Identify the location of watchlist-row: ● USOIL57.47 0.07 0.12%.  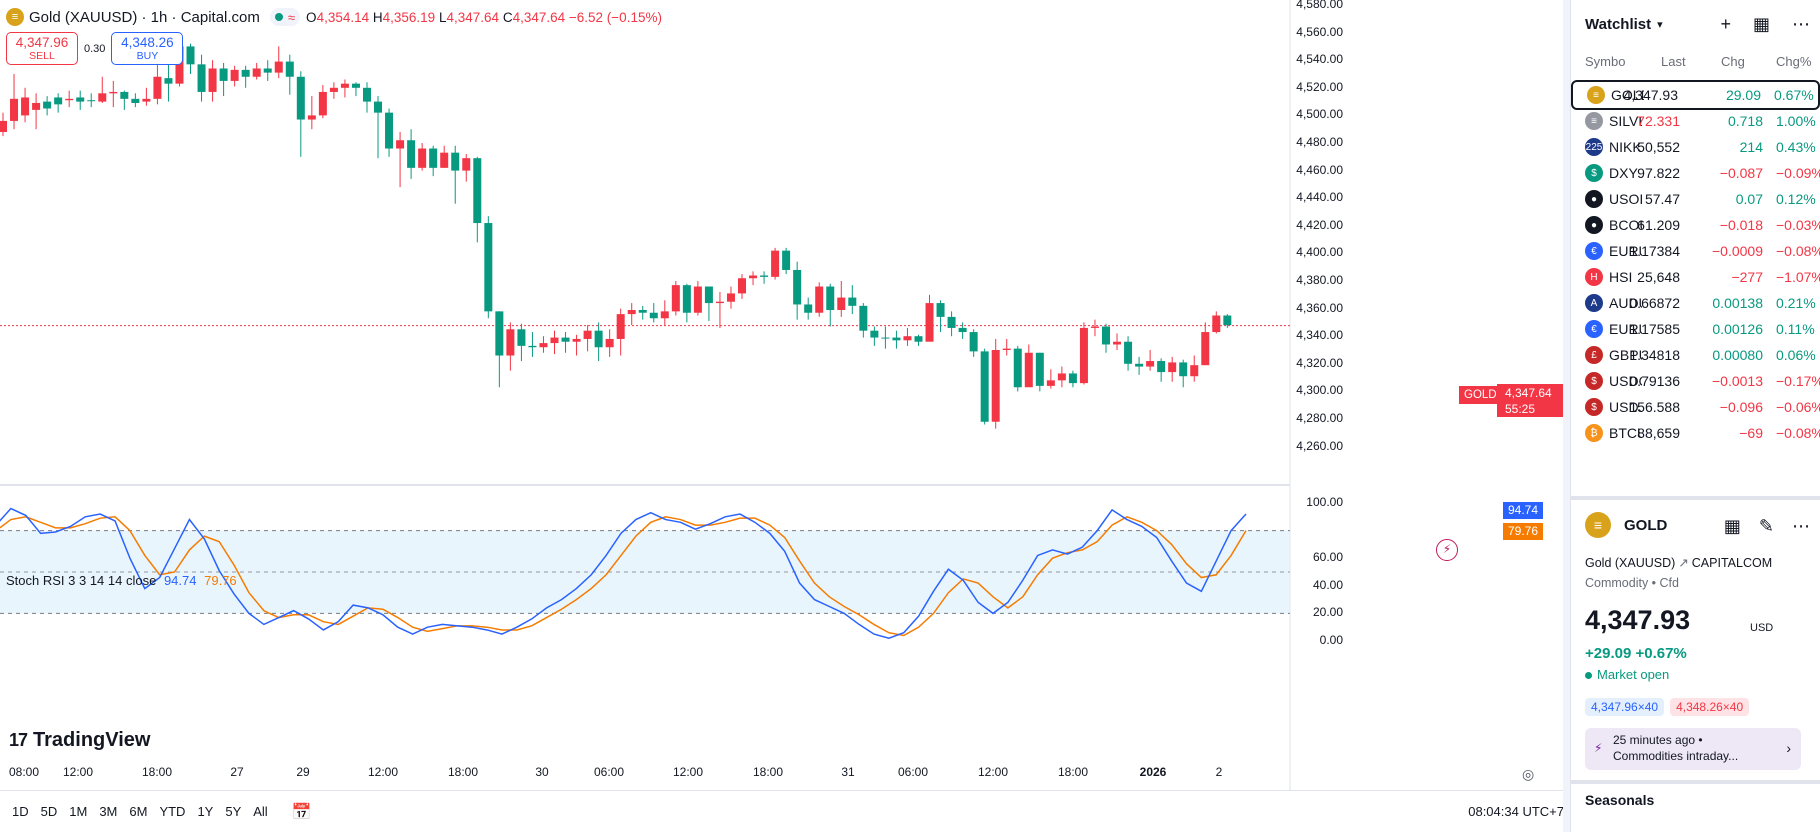
(1695, 199).